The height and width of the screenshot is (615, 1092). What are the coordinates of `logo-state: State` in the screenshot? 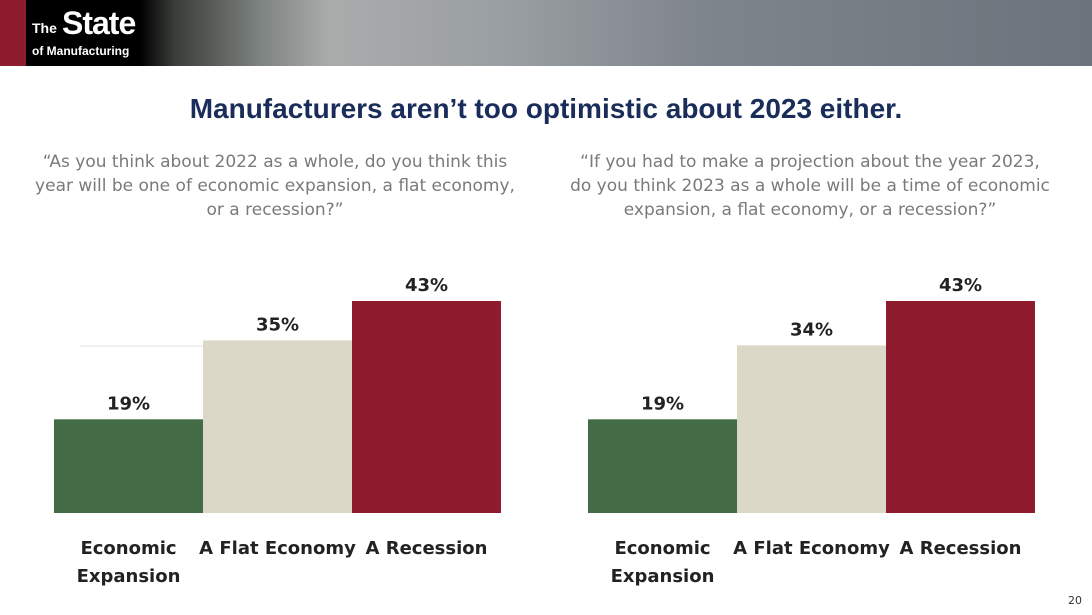 It's located at (99, 23).